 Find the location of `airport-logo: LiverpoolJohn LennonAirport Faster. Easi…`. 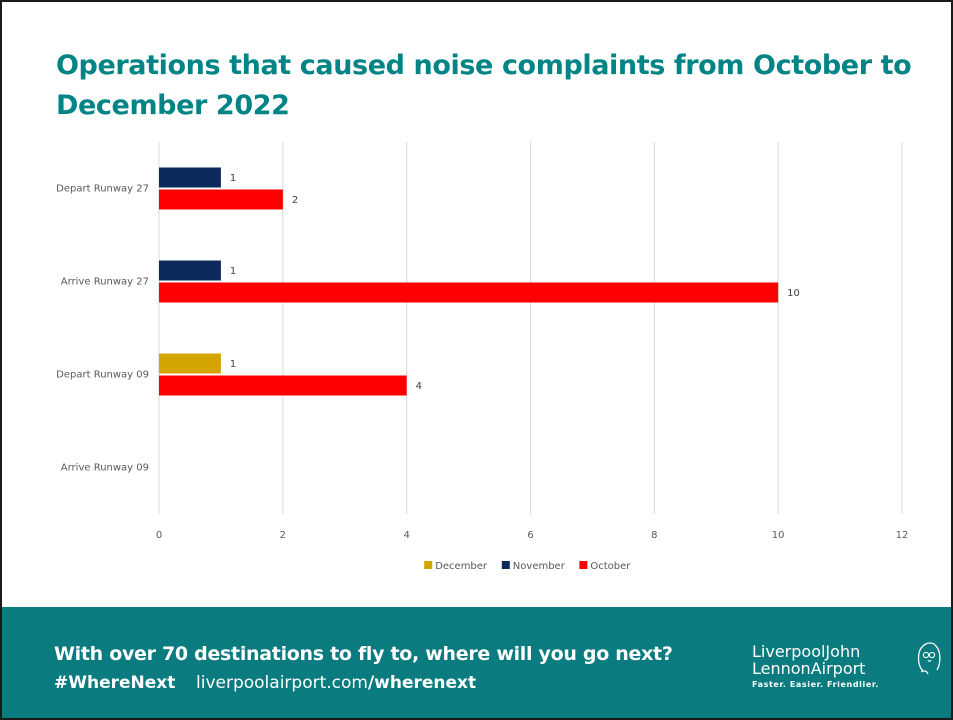

airport-logo: LiverpoolJohn LennonAirport Faster. Easi… is located at coordinates (847, 665).